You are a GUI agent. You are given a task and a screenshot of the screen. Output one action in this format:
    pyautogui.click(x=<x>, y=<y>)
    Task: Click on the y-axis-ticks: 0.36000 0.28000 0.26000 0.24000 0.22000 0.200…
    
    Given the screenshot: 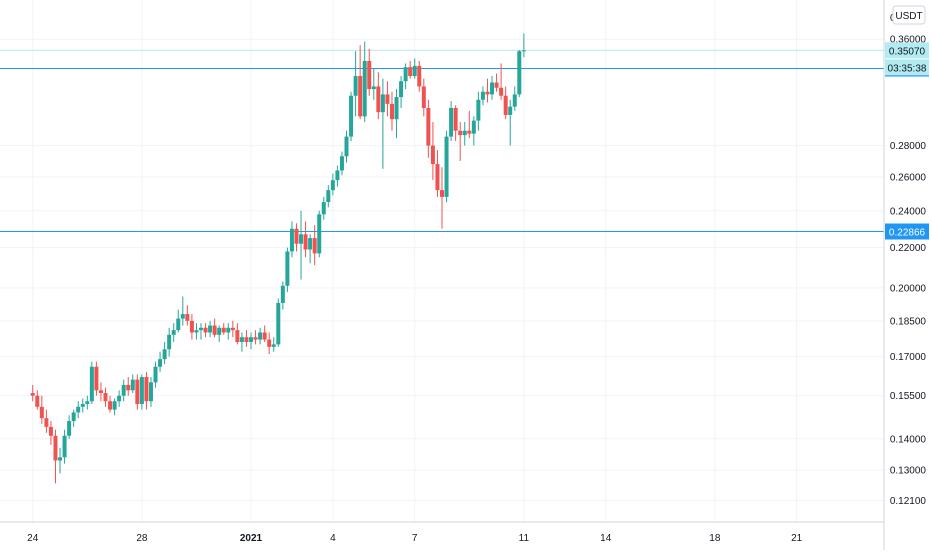 What is the action you would take?
    pyautogui.click(x=908, y=260)
    